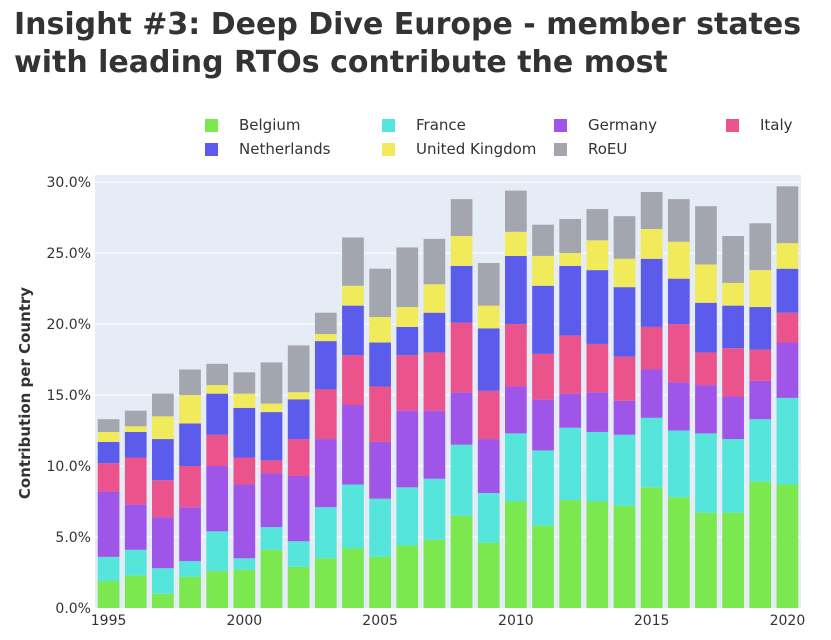  I want to click on bar-segment-netherlands-2003, so click(325, 365).